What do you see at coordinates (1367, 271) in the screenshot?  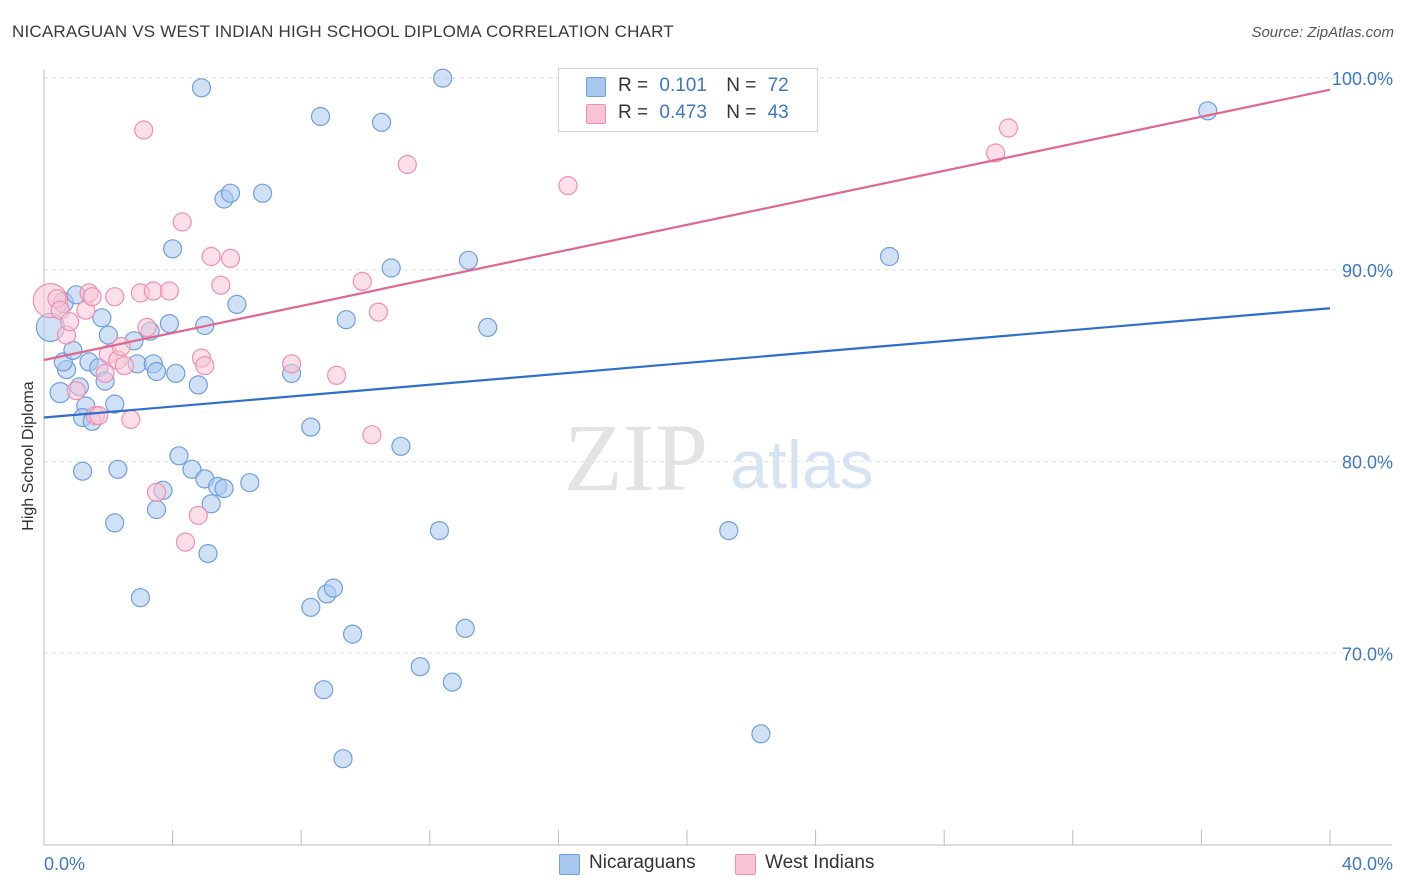 I see `y-tick-label: 90.0%` at bounding box center [1367, 271].